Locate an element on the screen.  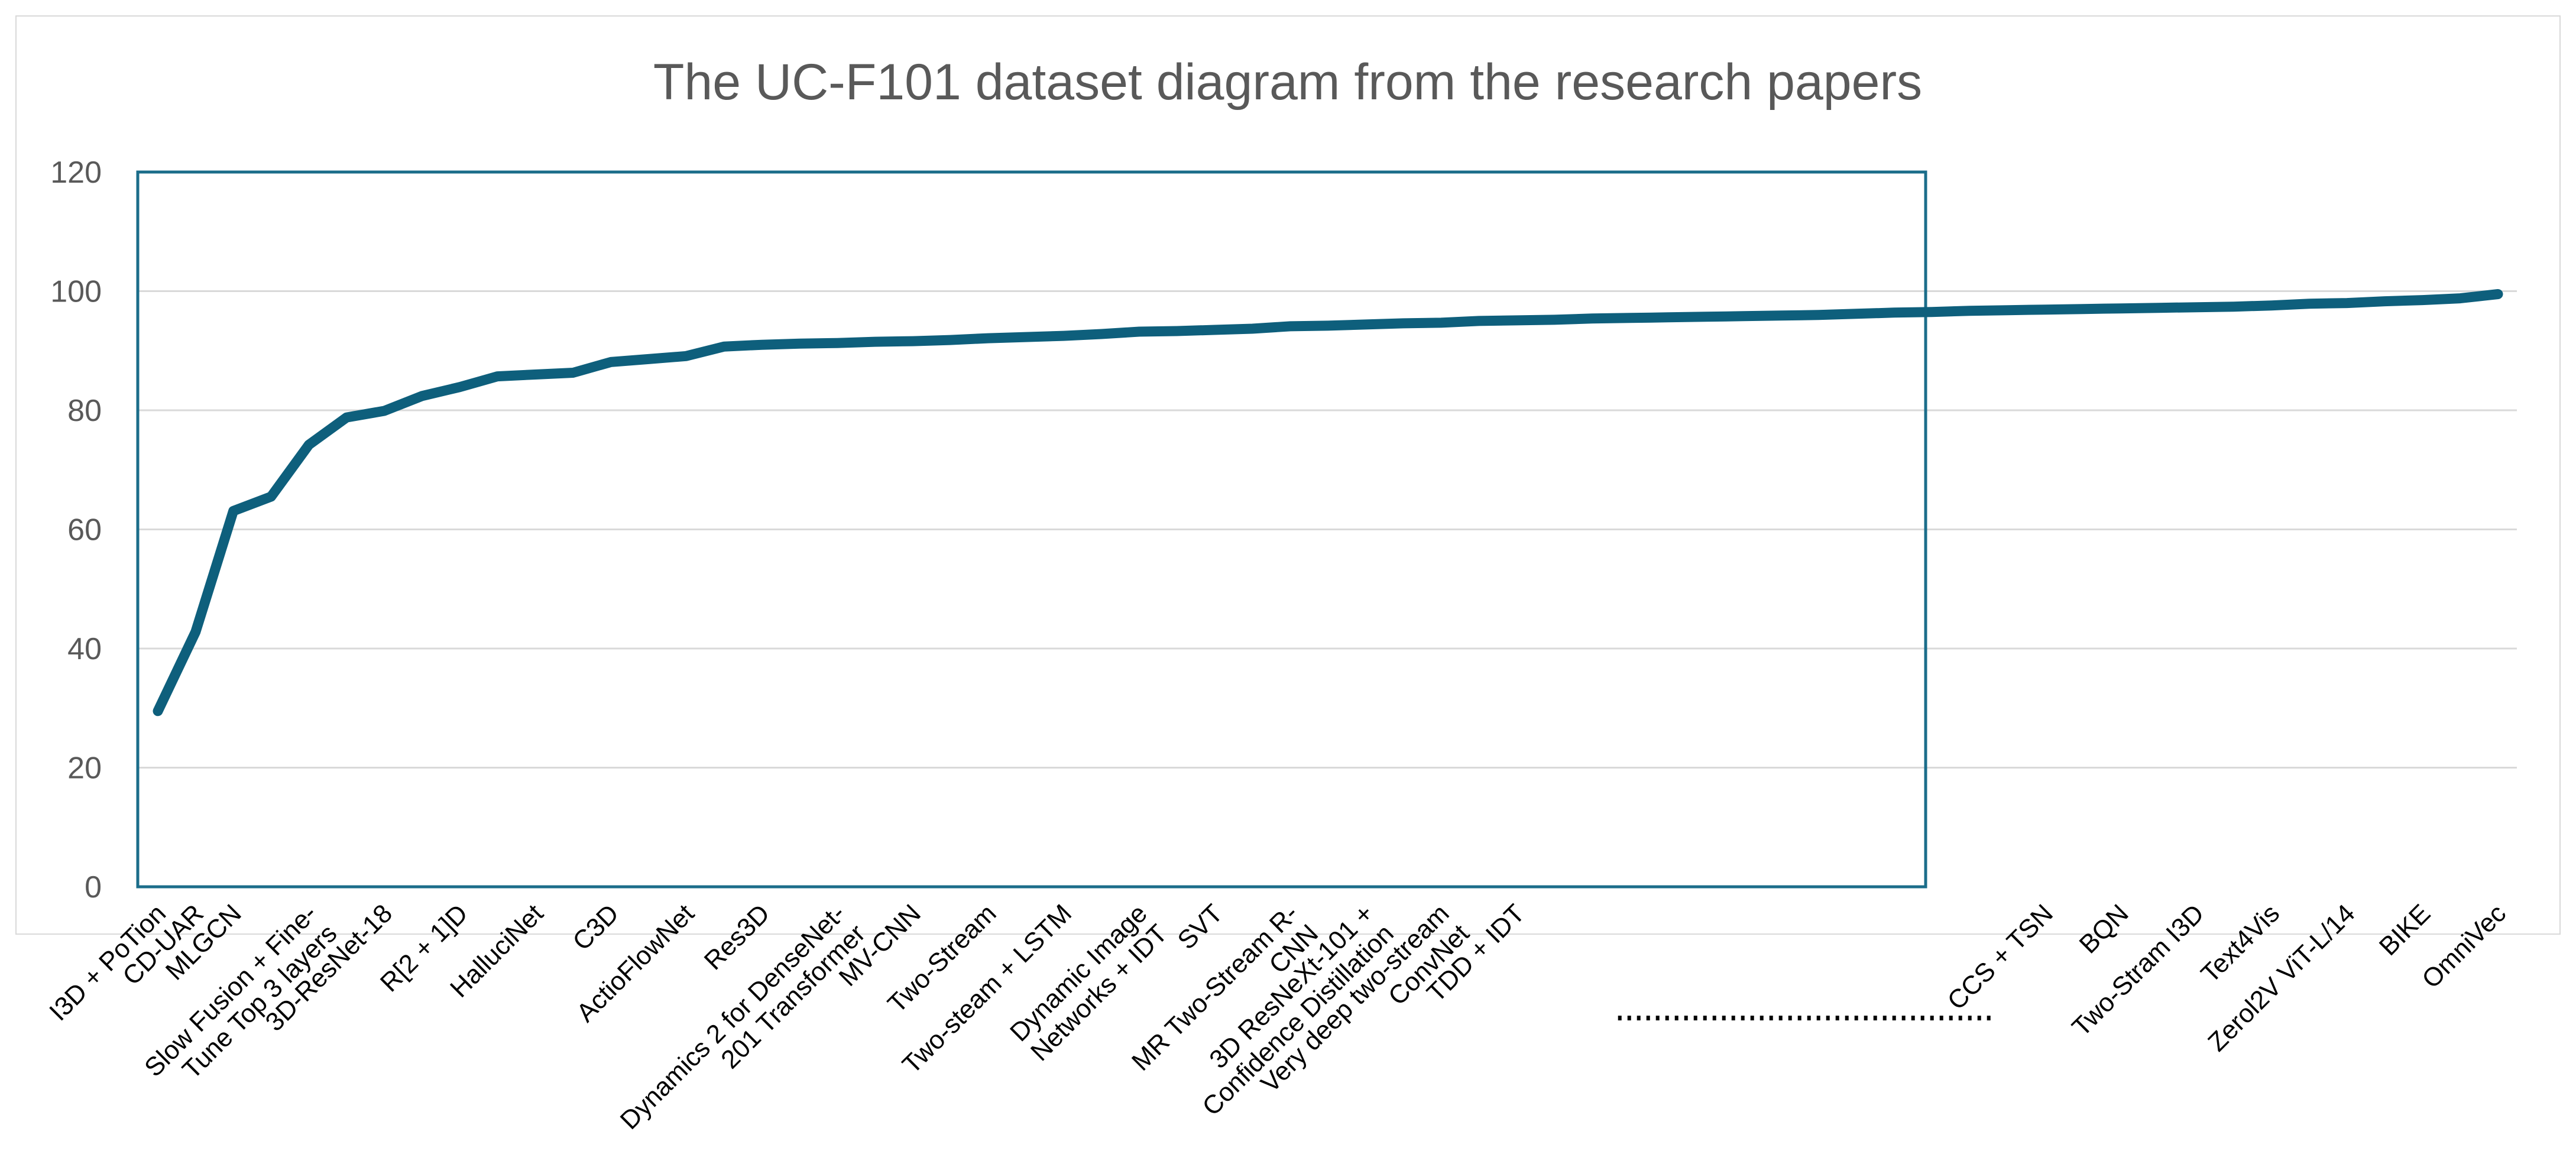
x-category-label: C3D is located at coordinates (595, 927).